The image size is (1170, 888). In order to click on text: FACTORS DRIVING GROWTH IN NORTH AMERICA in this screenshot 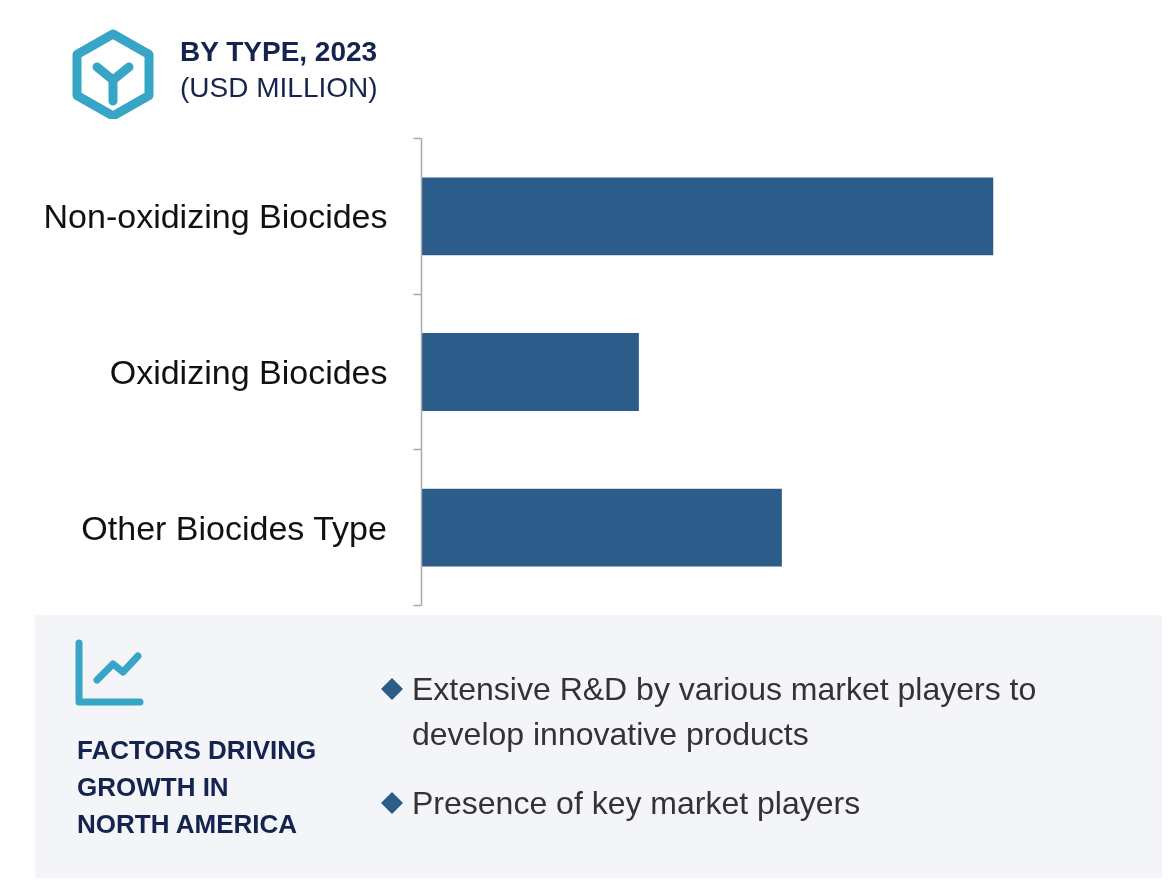, I will do `click(197, 787)`.